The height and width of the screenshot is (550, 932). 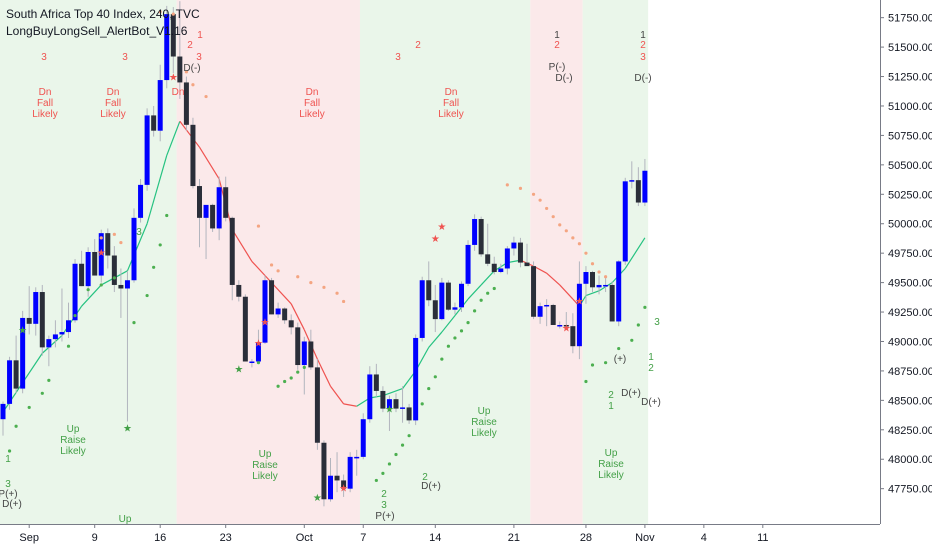 I want to click on signal-annotation-text: 1, so click(x=651, y=357).